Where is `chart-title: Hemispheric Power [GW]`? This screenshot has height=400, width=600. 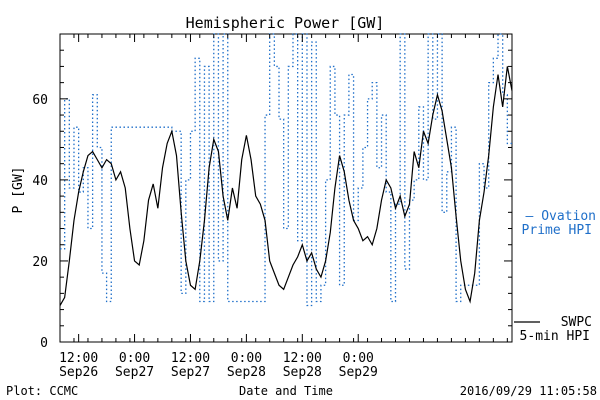 chart-title: Hemispheric Power [GW] is located at coordinates (285, 23).